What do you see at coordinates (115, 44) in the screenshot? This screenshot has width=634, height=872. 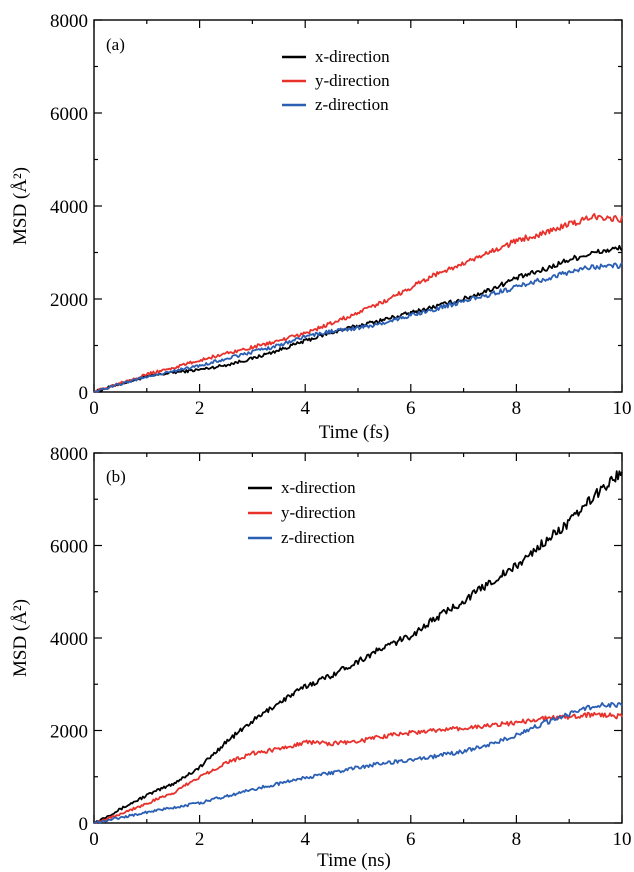 I see `panel-label: (a)` at bounding box center [115, 44].